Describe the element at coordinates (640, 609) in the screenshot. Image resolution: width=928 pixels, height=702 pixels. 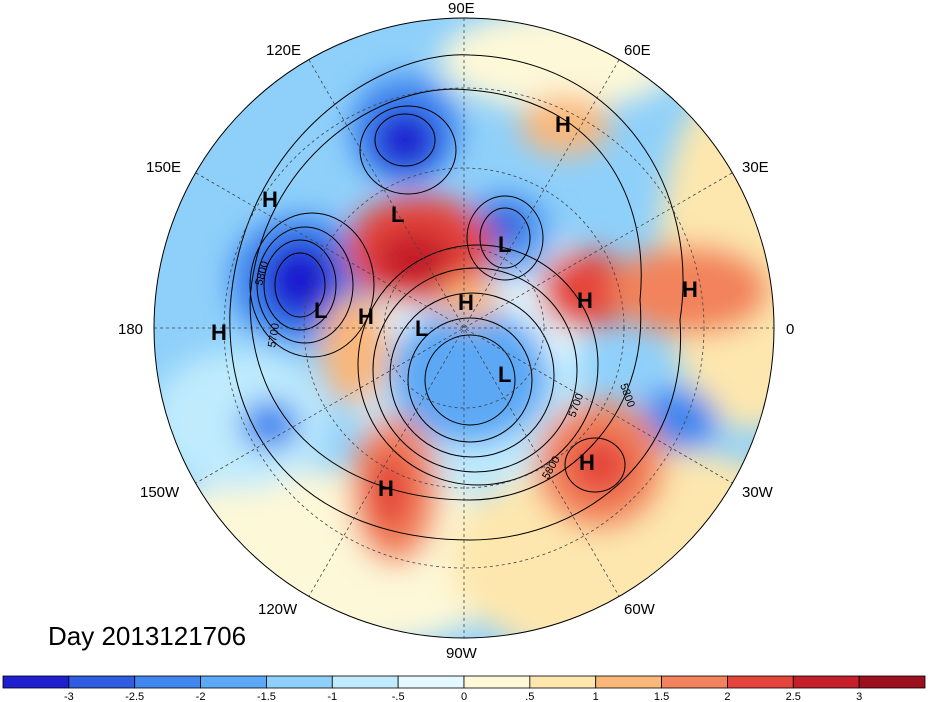
I see `lon-label-60w: 60W` at that location.